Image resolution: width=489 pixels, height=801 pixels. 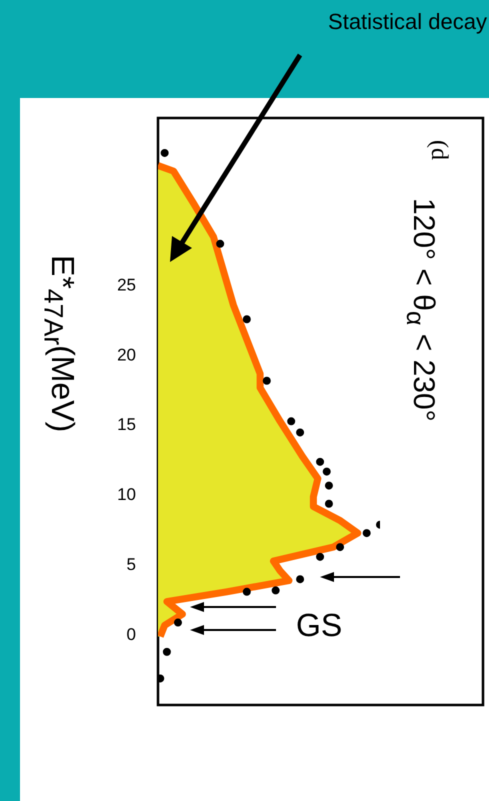 What do you see at coordinates (319, 625) in the screenshot?
I see `annotation: GS` at bounding box center [319, 625].